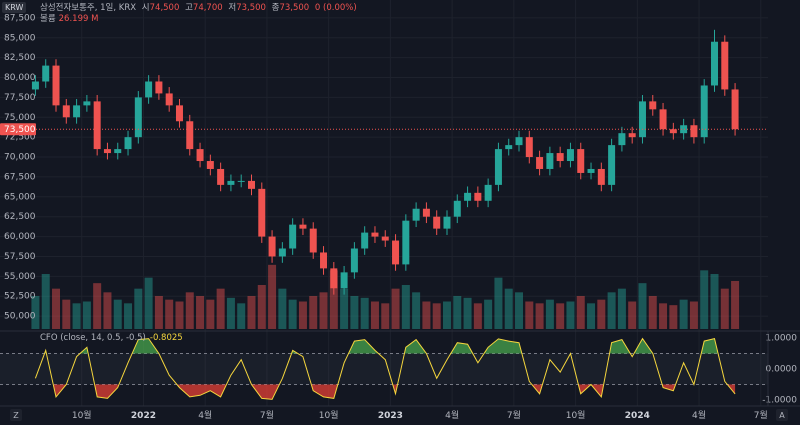  I want to click on indicator-line, so click(385, 368).